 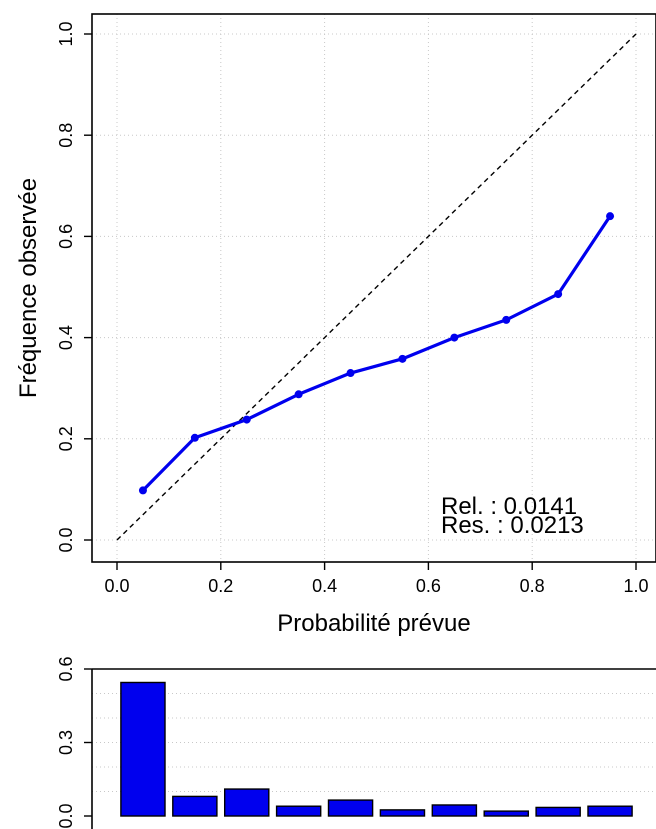 I want to click on x-tick-label: 0.0, so click(x=116, y=586).